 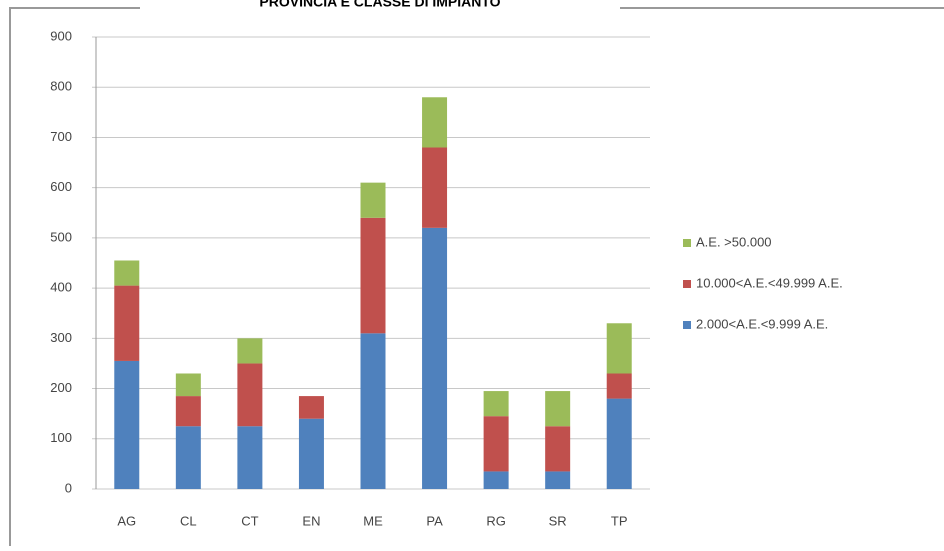 What do you see at coordinates (558, 520) in the screenshot?
I see `x-tick-label: SR` at bounding box center [558, 520].